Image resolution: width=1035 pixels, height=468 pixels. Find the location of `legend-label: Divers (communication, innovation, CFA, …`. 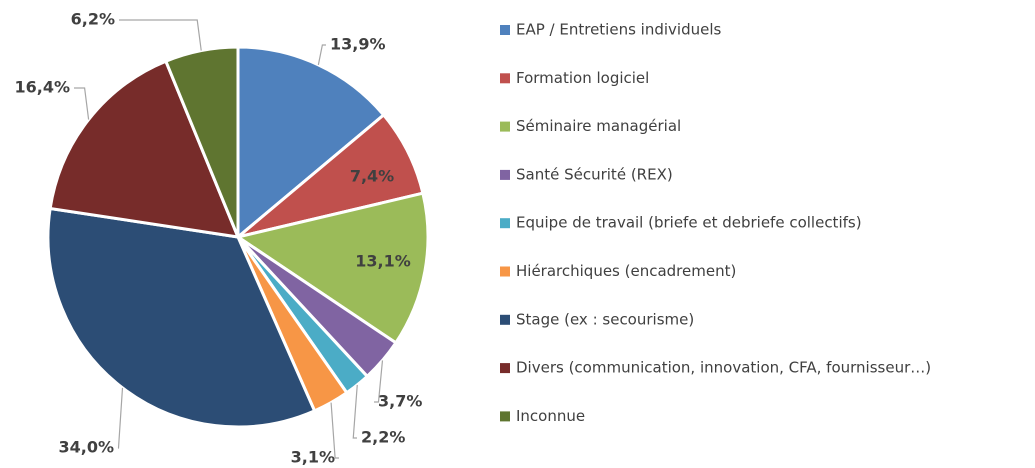

legend-label: Divers (communication, innovation, CFA, … is located at coordinates (723, 368).